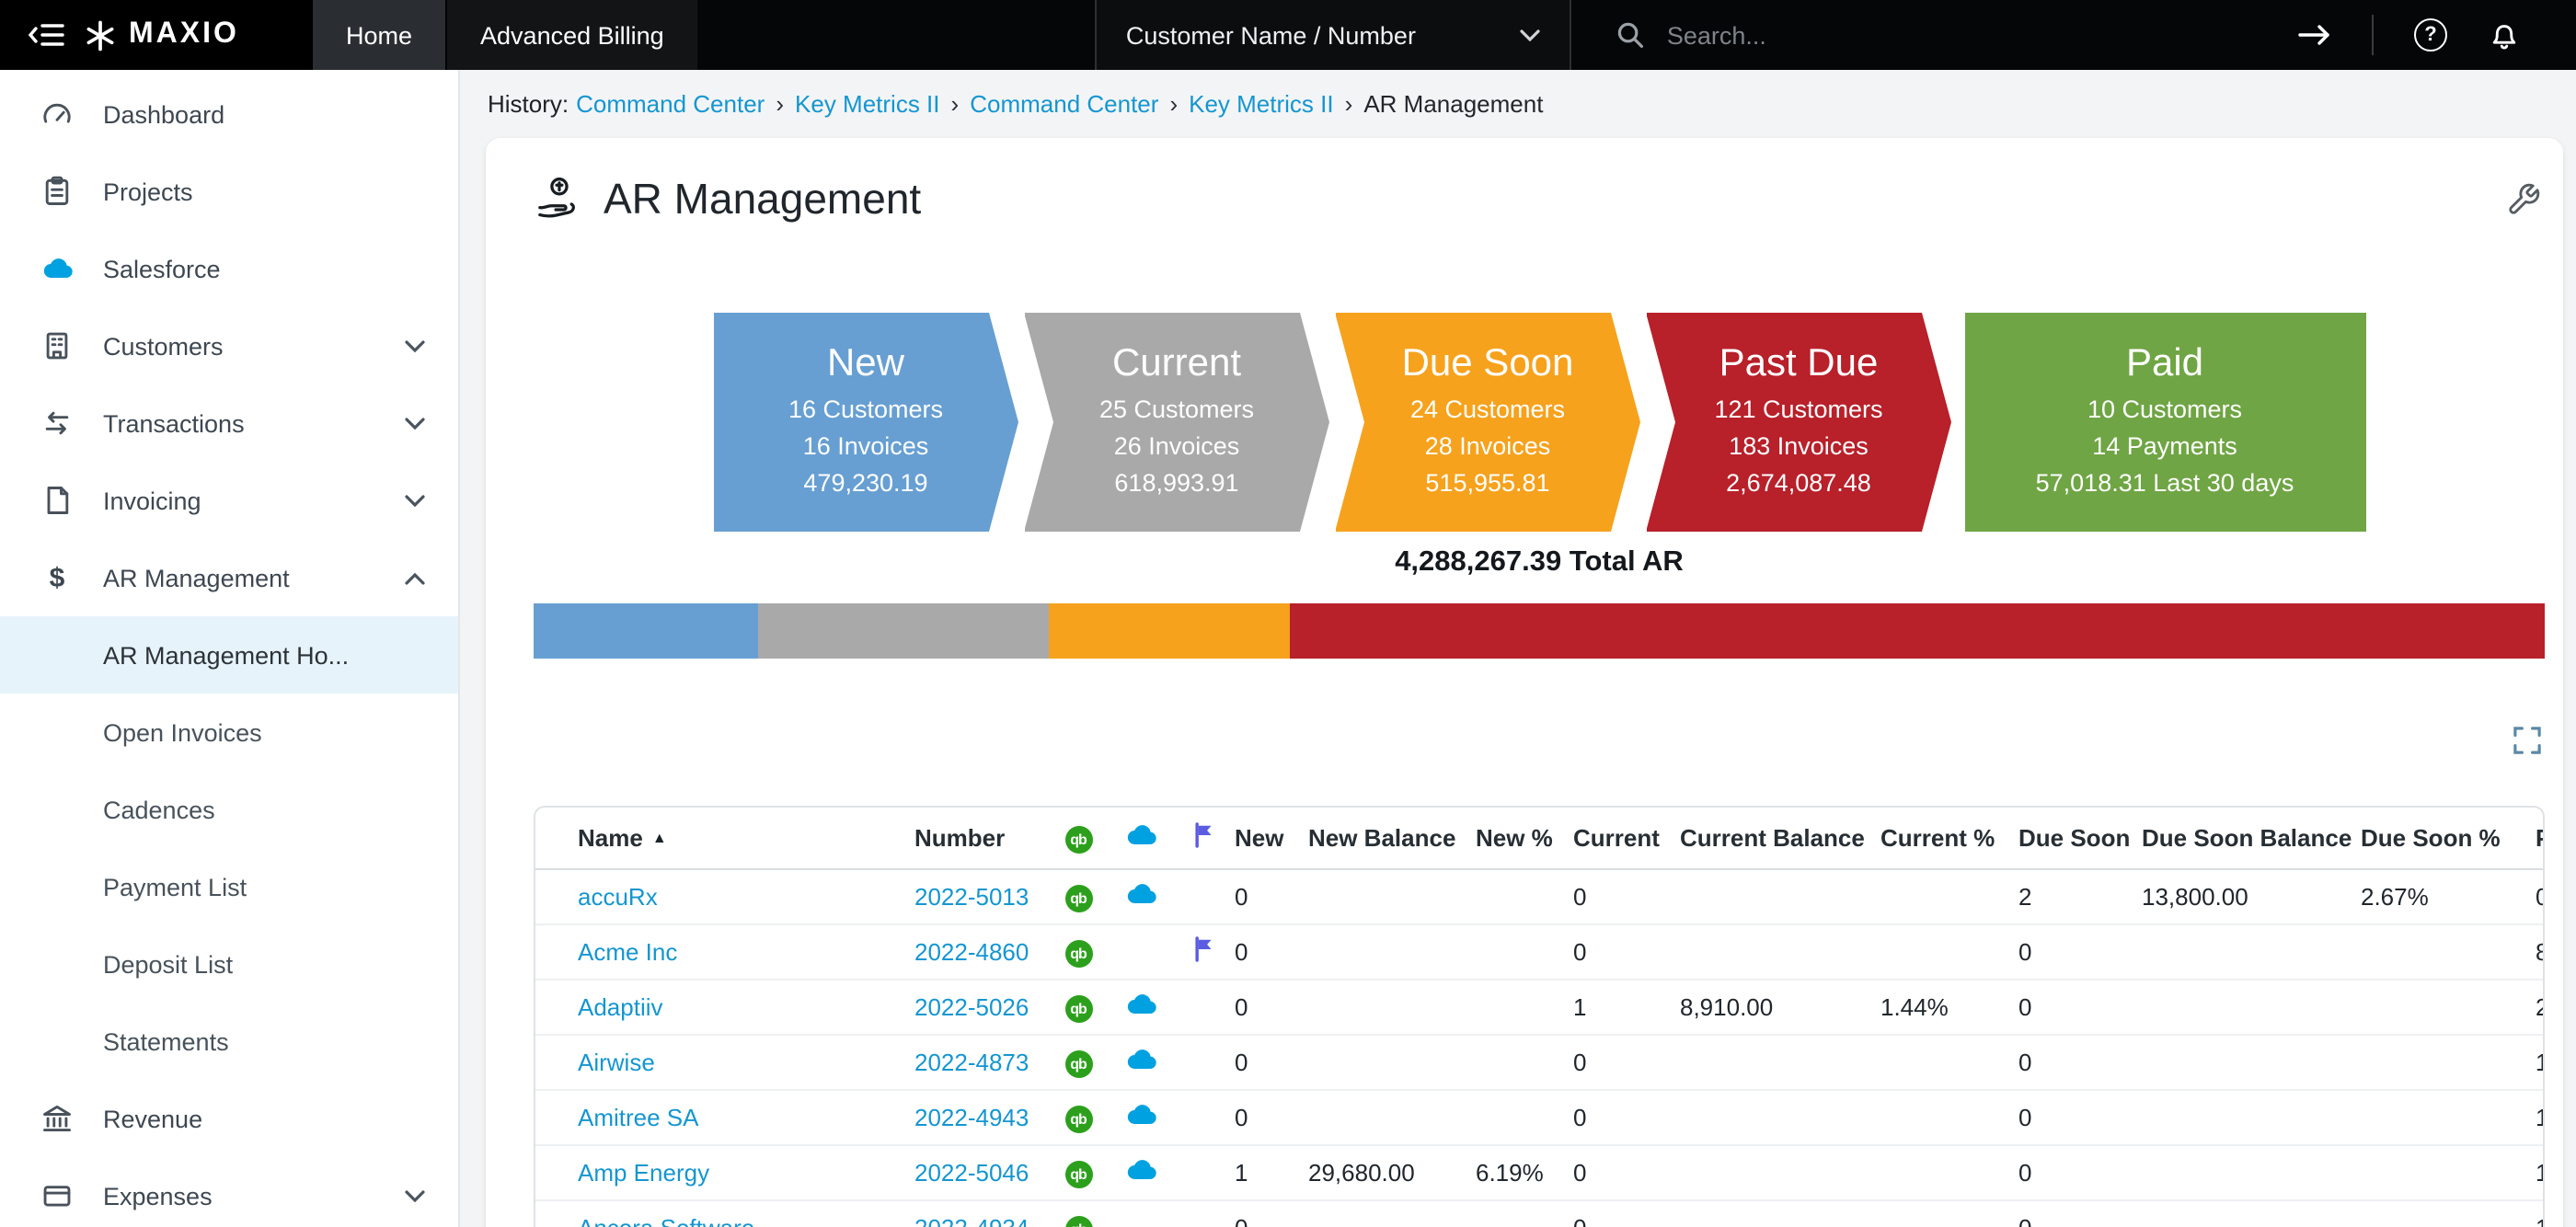  What do you see at coordinates (57, 423) in the screenshot?
I see `transactions-icon` at bounding box center [57, 423].